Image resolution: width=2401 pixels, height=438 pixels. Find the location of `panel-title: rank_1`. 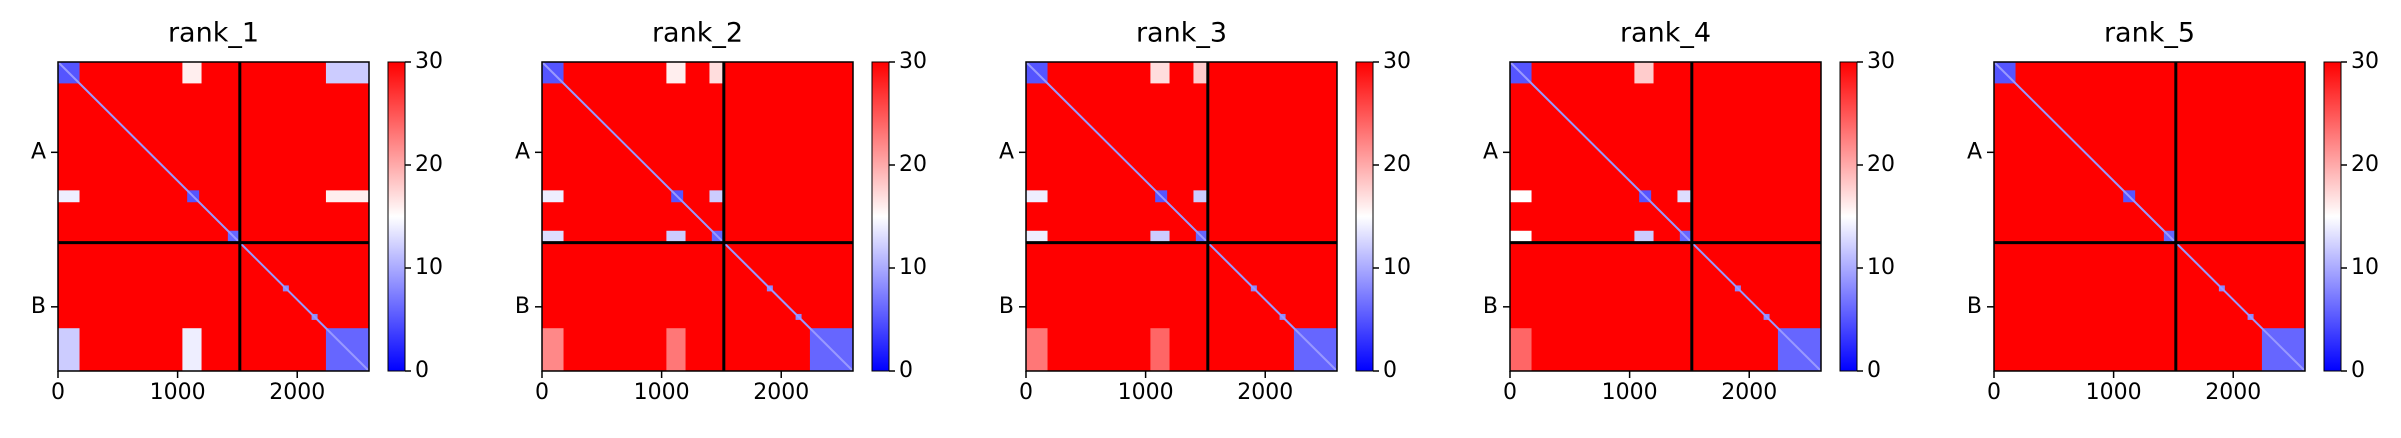

panel-title: rank_1 is located at coordinates (213, 33).